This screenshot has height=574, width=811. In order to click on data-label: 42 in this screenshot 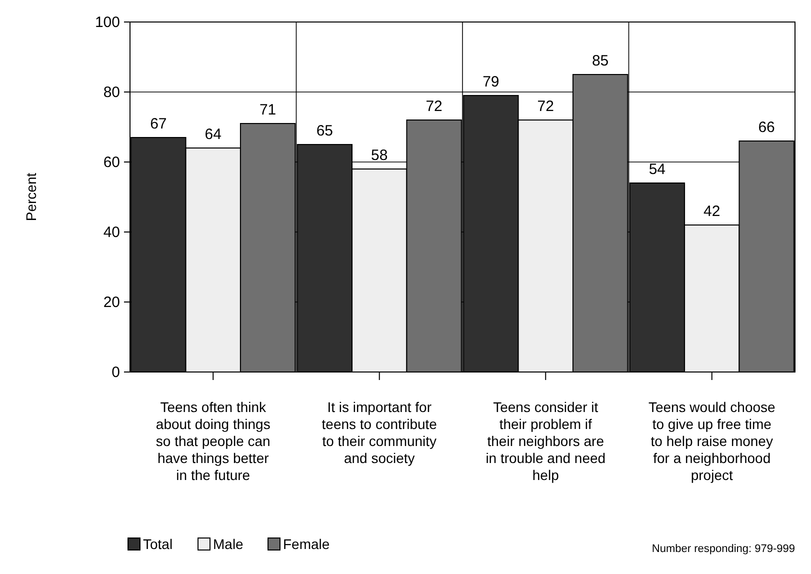, I will do `click(712, 211)`.